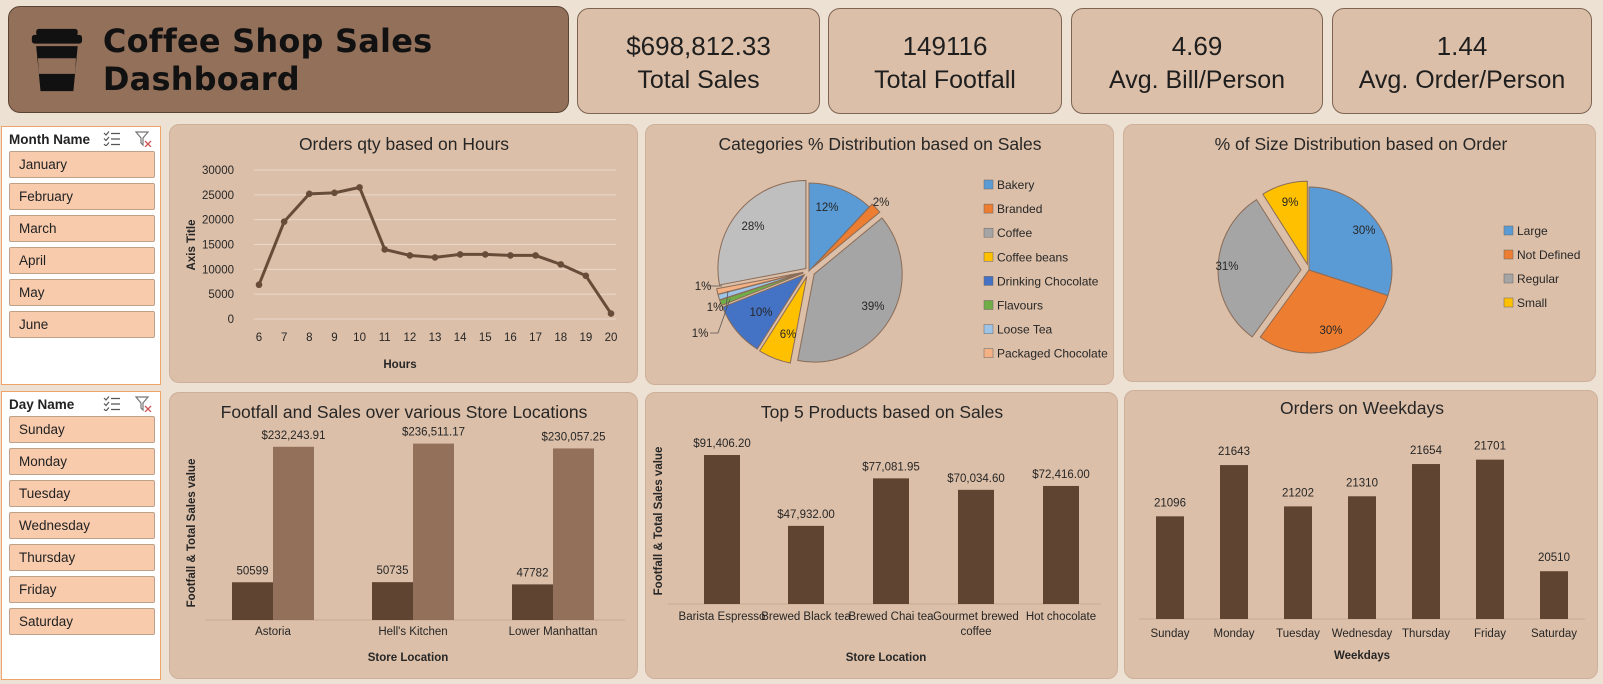  Describe the element at coordinates (293, 533) in the screenshot. I see `bar-sales` at that location.